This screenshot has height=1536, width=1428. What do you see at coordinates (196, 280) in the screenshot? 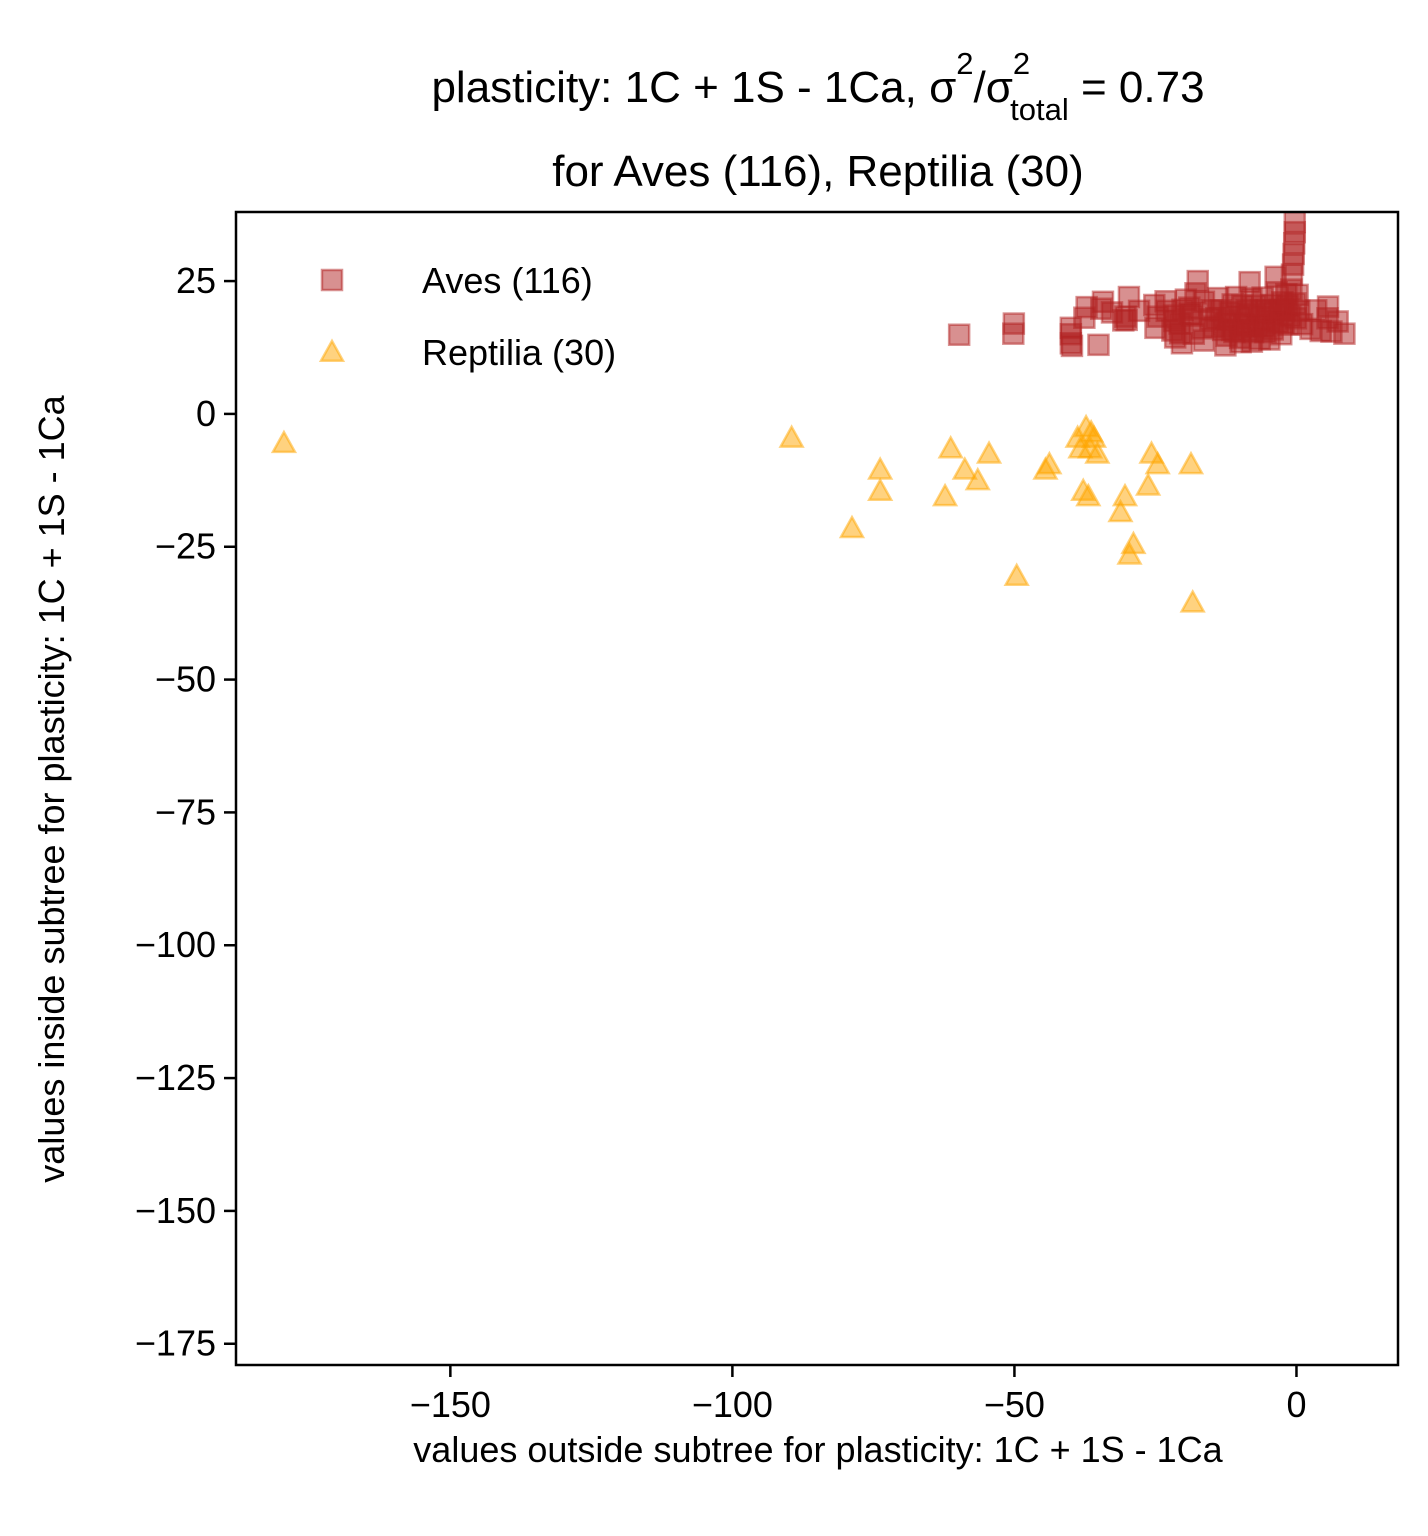
I see `y-tick-label: 25` at bounding box center [196, 280].